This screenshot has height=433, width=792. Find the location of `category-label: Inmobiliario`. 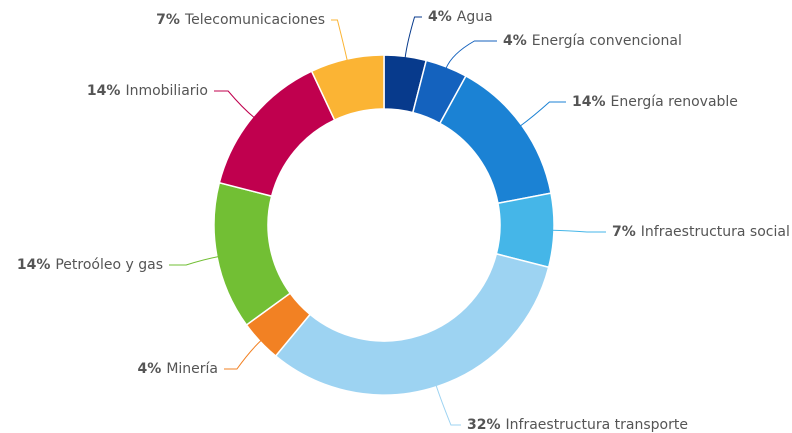

category-label: Inmobiliario is located at coordinates (166, 91).